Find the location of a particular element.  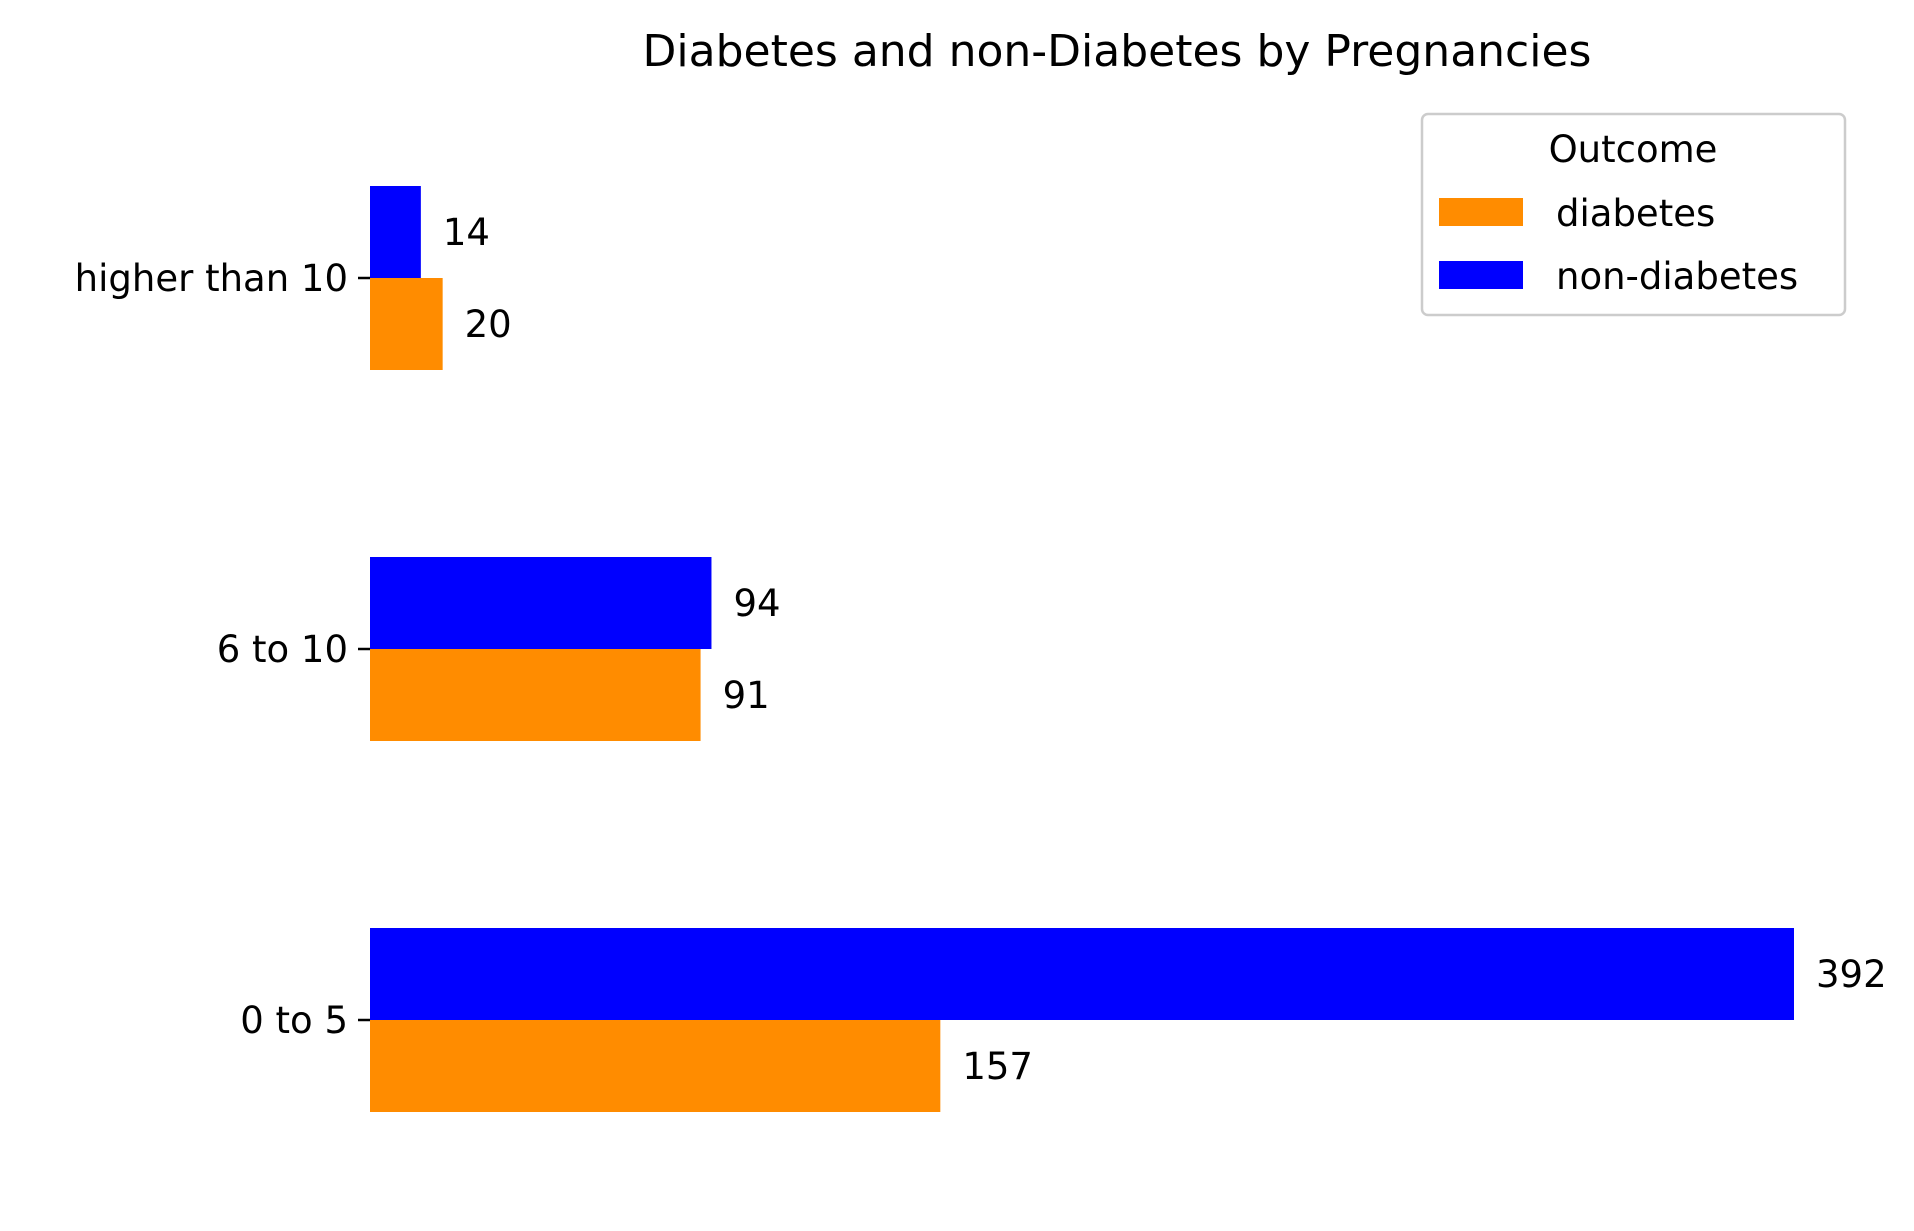

y-axis: 0 to 5 6 to 10 higher than 10 is located at coordinates (222, 649).